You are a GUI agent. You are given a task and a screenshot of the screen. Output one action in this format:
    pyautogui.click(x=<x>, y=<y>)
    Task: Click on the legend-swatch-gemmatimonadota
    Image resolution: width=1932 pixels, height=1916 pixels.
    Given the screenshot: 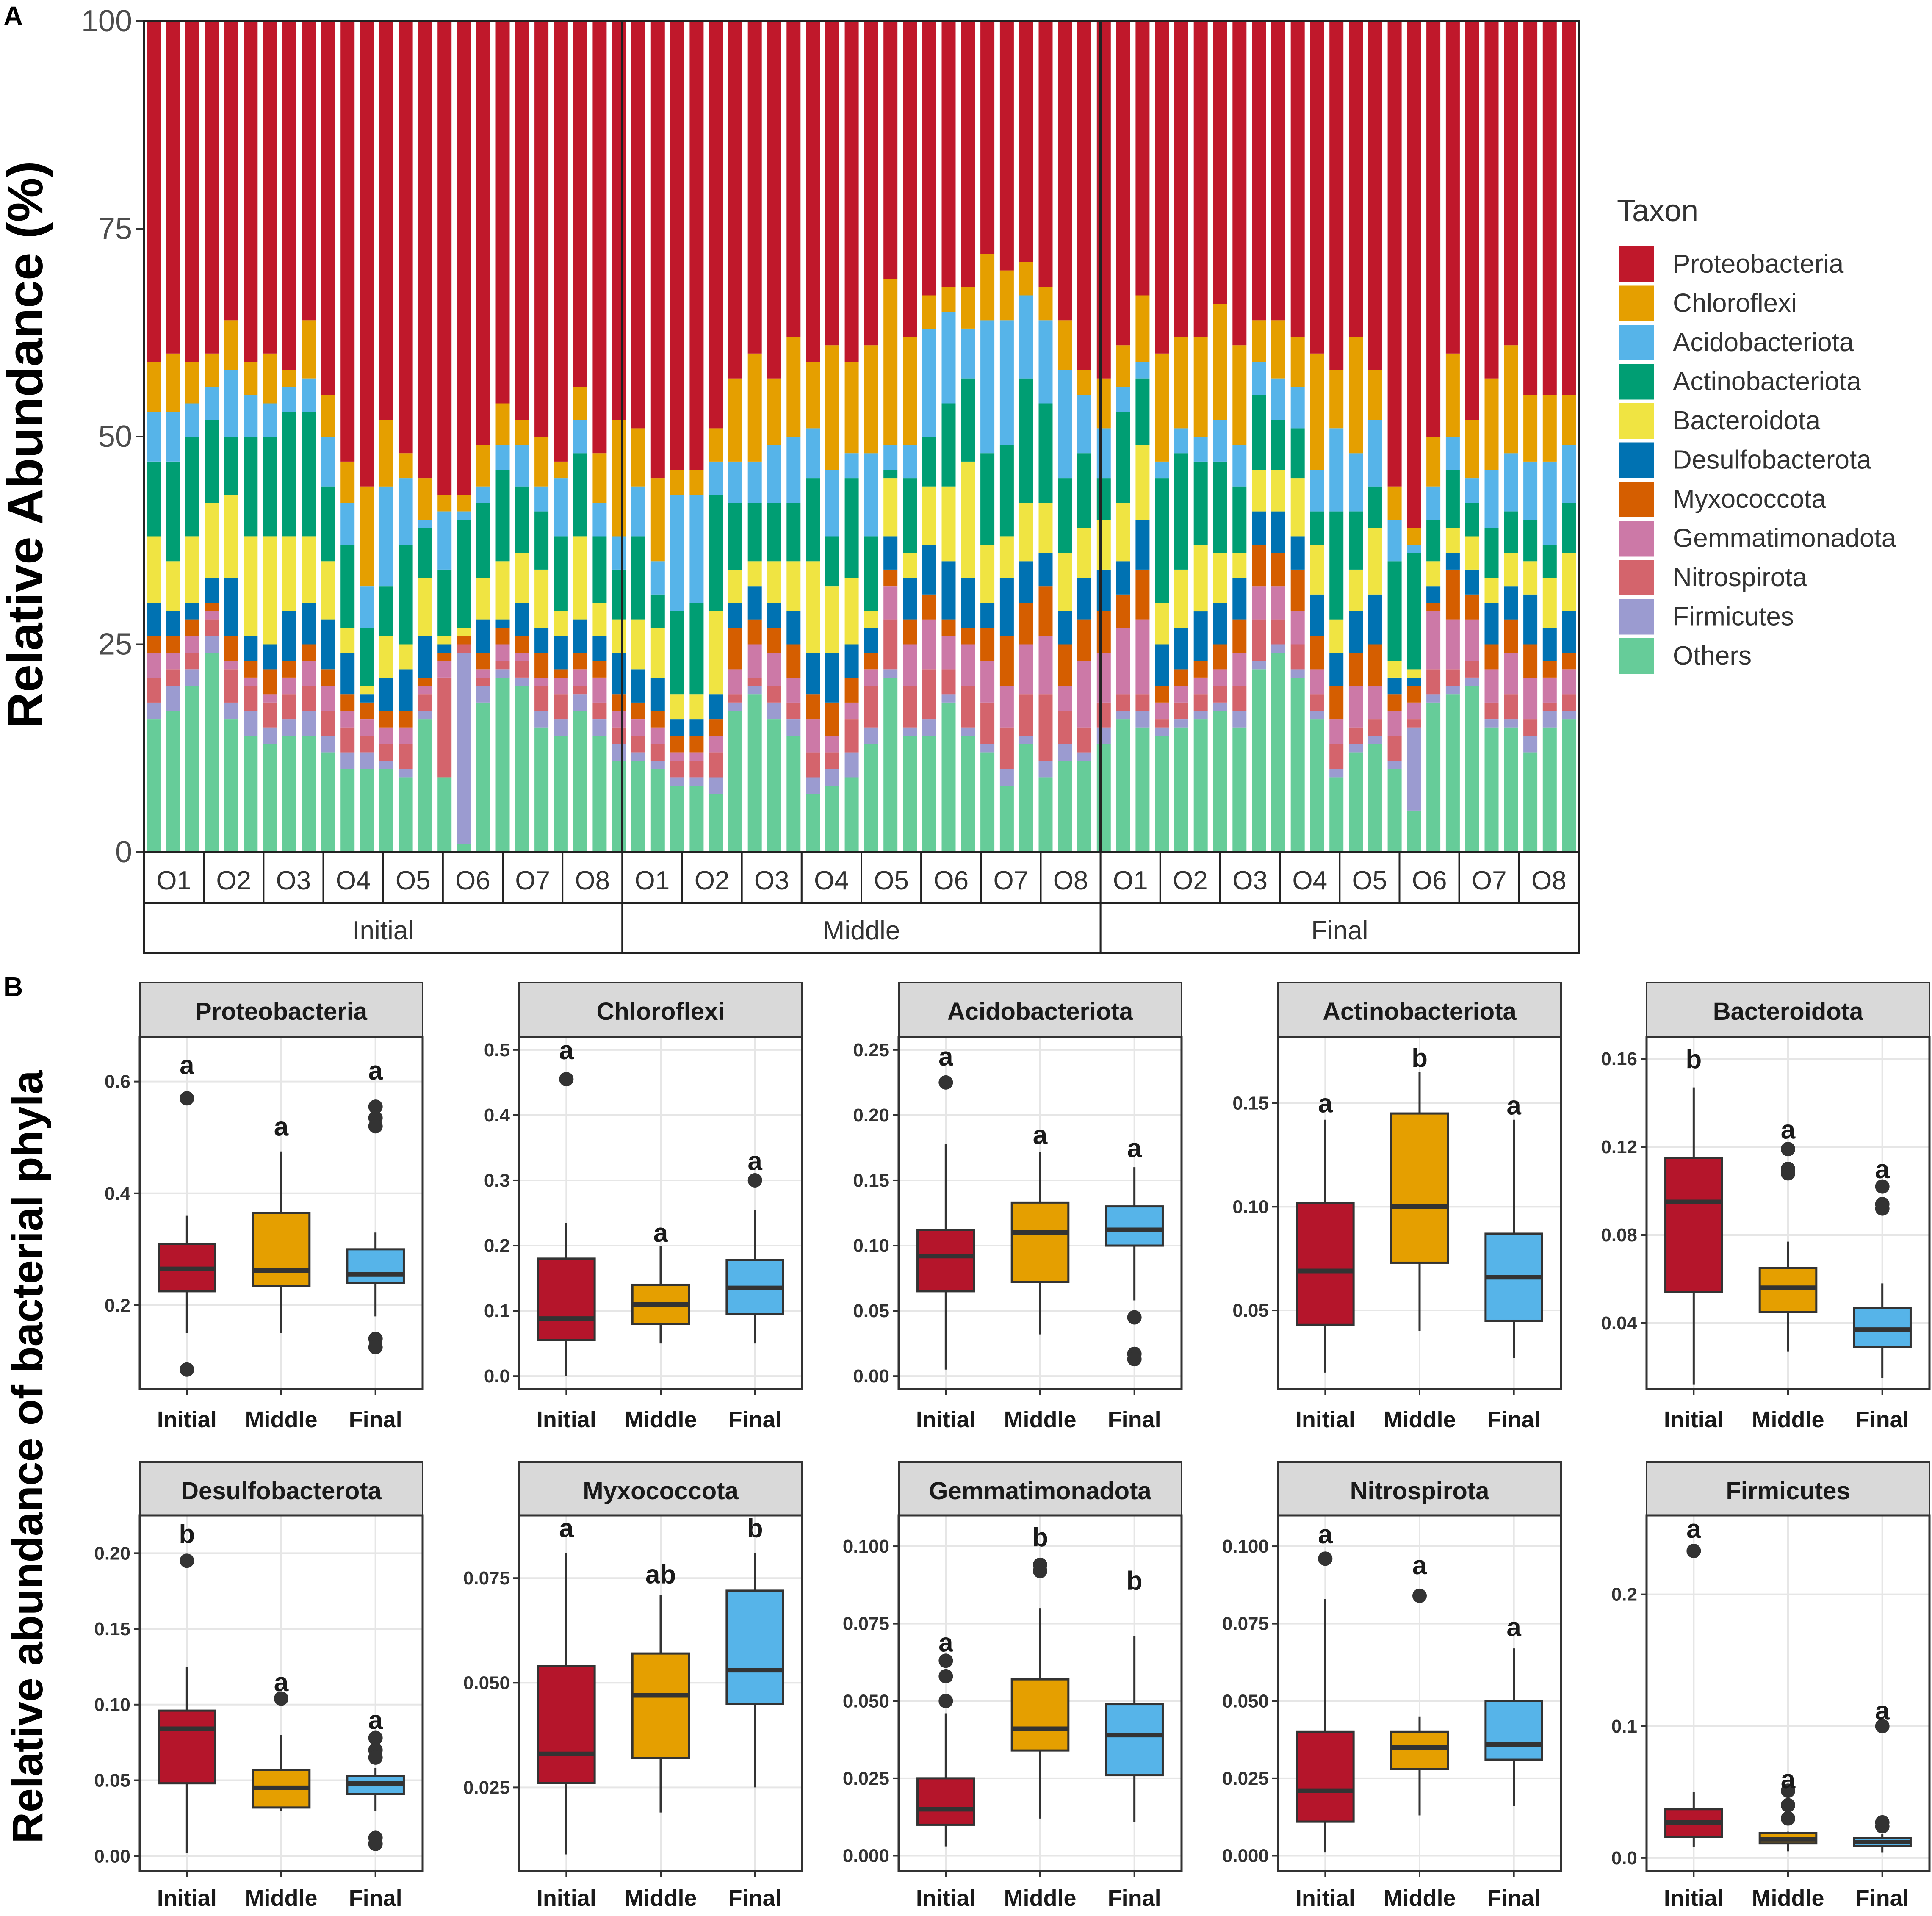 What is the action you would take?
    pyautogui.click(x=1636, y=539)
    